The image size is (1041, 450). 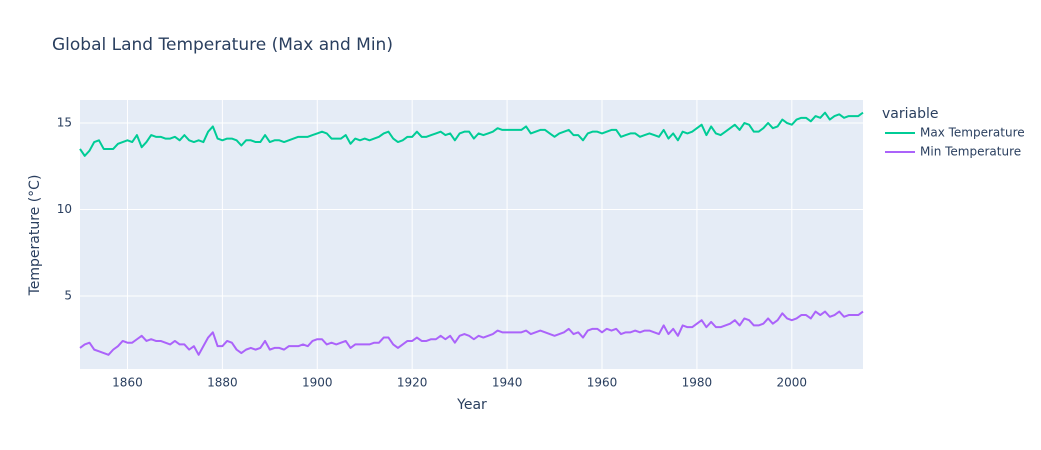 What do you see at coordinates (68, 295) in the screenshot?
I see `y-tick-label: 5` at bounding box center [68, 295].